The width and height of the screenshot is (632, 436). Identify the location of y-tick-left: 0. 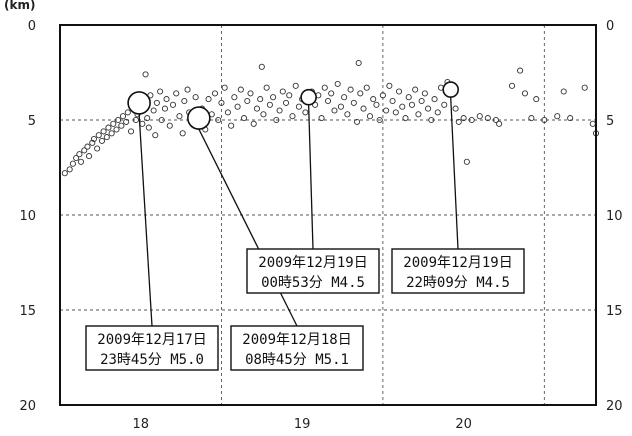
(32, 26).